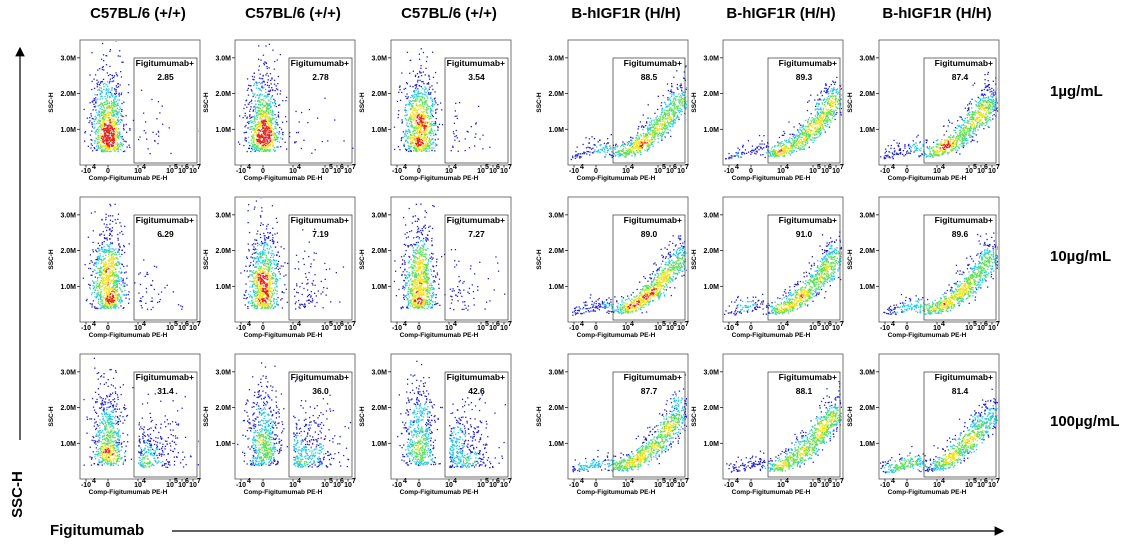  I want to click on x-tick-label: 7, so click(842, 167).